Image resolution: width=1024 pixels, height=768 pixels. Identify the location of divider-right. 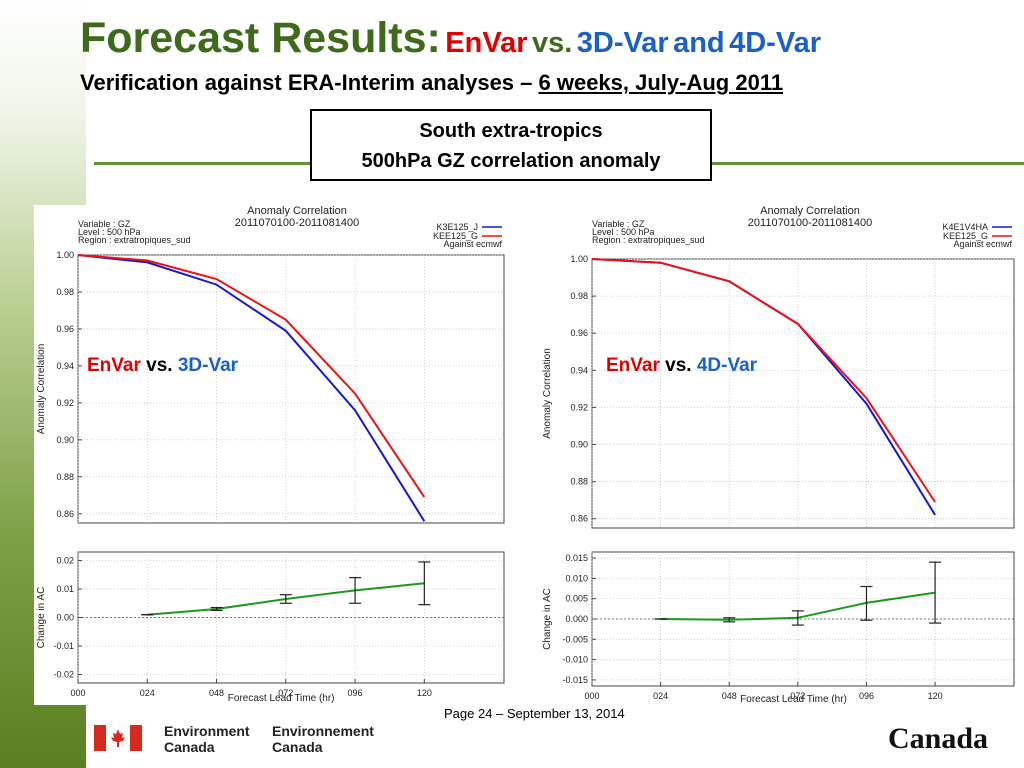
(868, 163).